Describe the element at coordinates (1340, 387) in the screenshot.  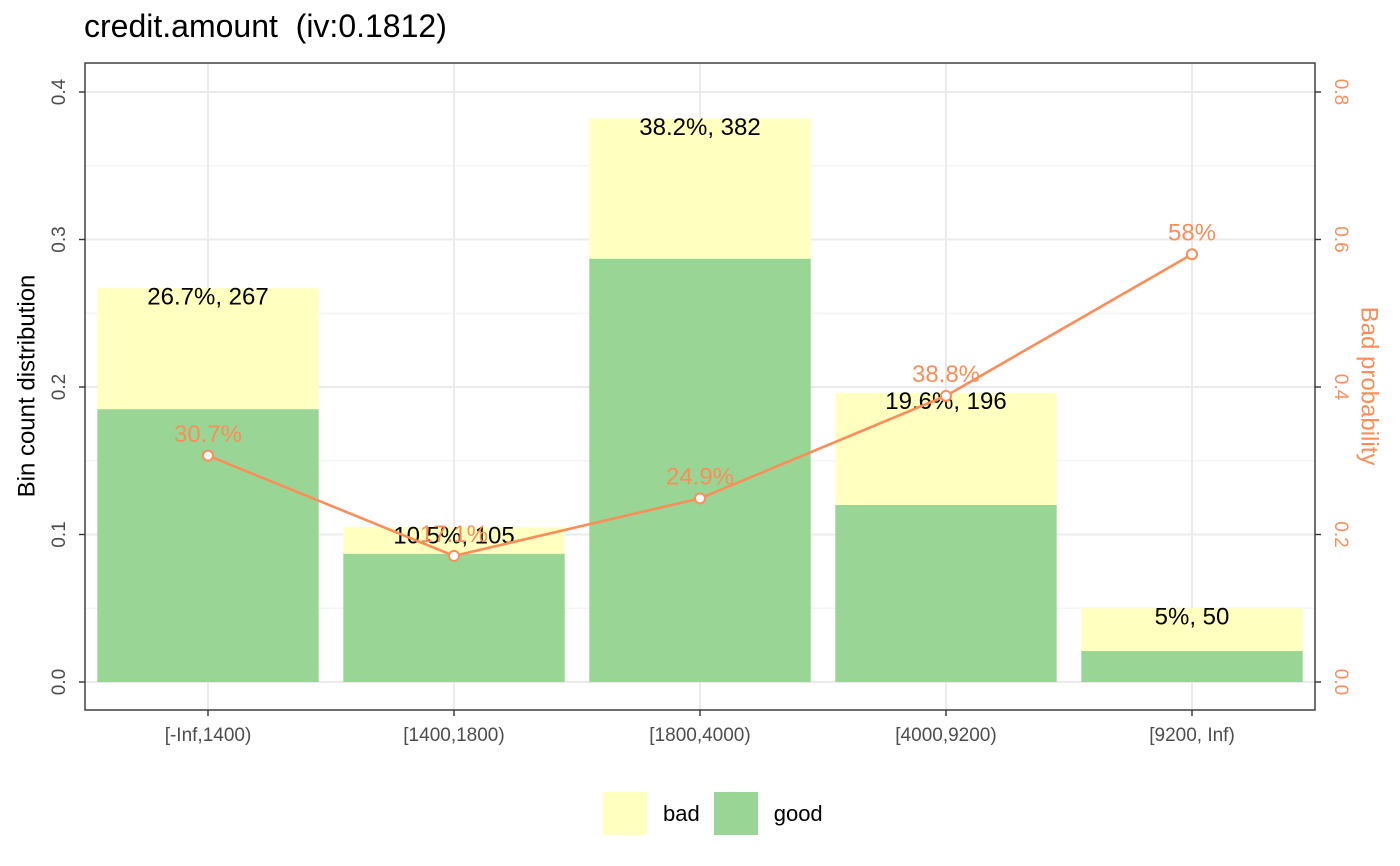
I see `y2-tick-label: 0.4` at that location.